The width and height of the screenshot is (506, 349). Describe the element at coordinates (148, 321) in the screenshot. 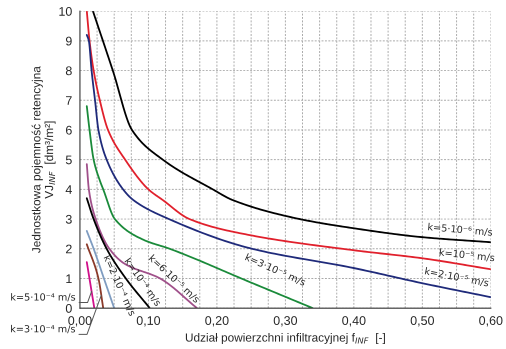

I see `x-tick-label: 0,10` at that location.